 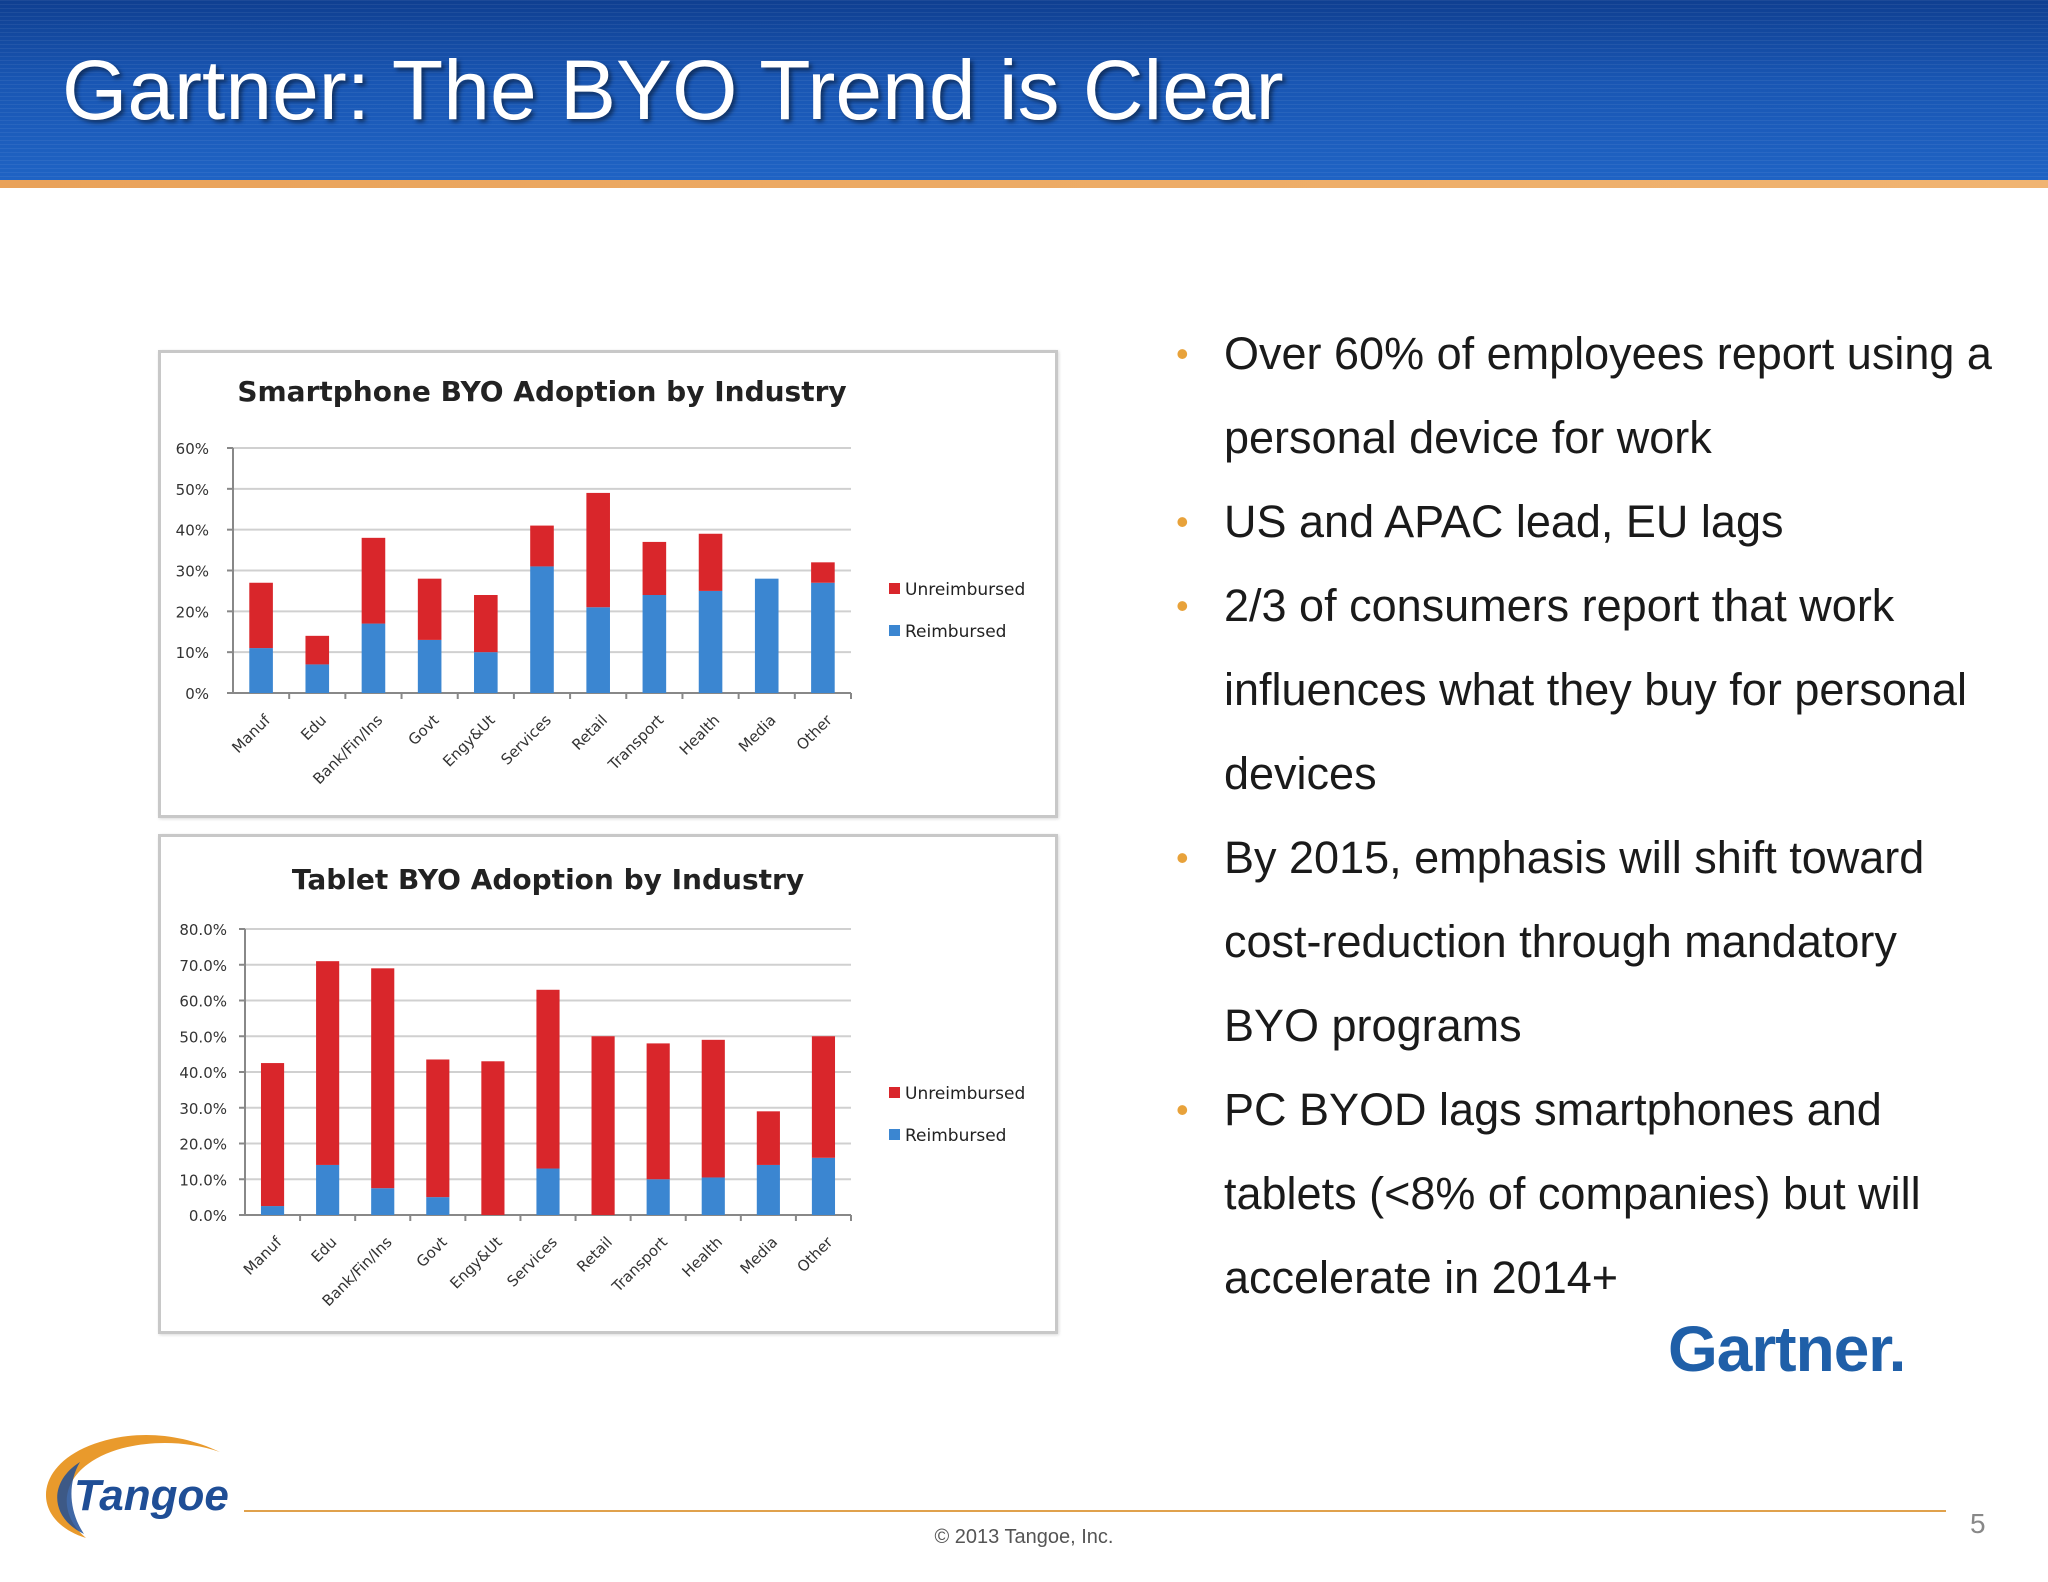 What do you see at coordinates (313, 727) in the screenshot?
I see `x-tick-label: Edu` at bounding box center [313, 727].